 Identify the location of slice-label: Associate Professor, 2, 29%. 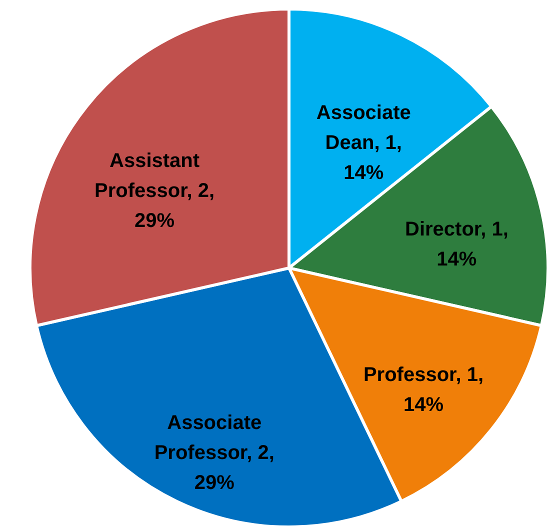
(214, 453).